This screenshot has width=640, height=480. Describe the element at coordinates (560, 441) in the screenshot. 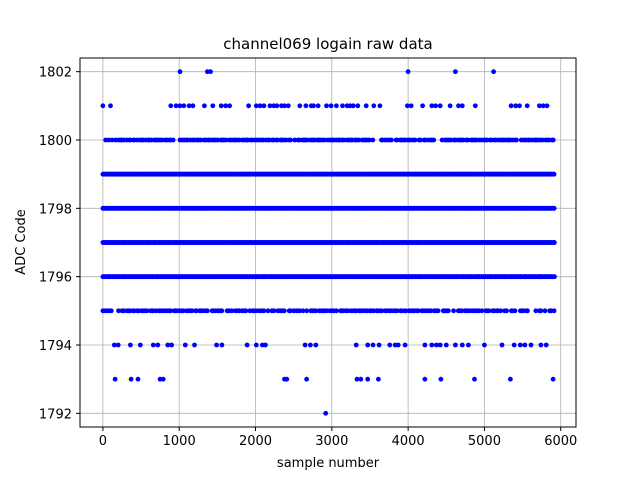

I see `x-tick-label-6000: 6000` at that location.